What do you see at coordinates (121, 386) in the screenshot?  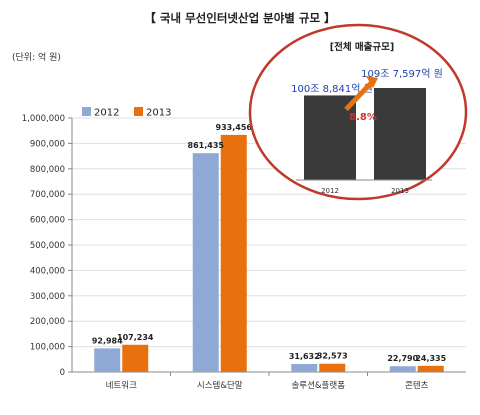 I see `x-category-label: 네트워크` at bounding box center [121, 386].